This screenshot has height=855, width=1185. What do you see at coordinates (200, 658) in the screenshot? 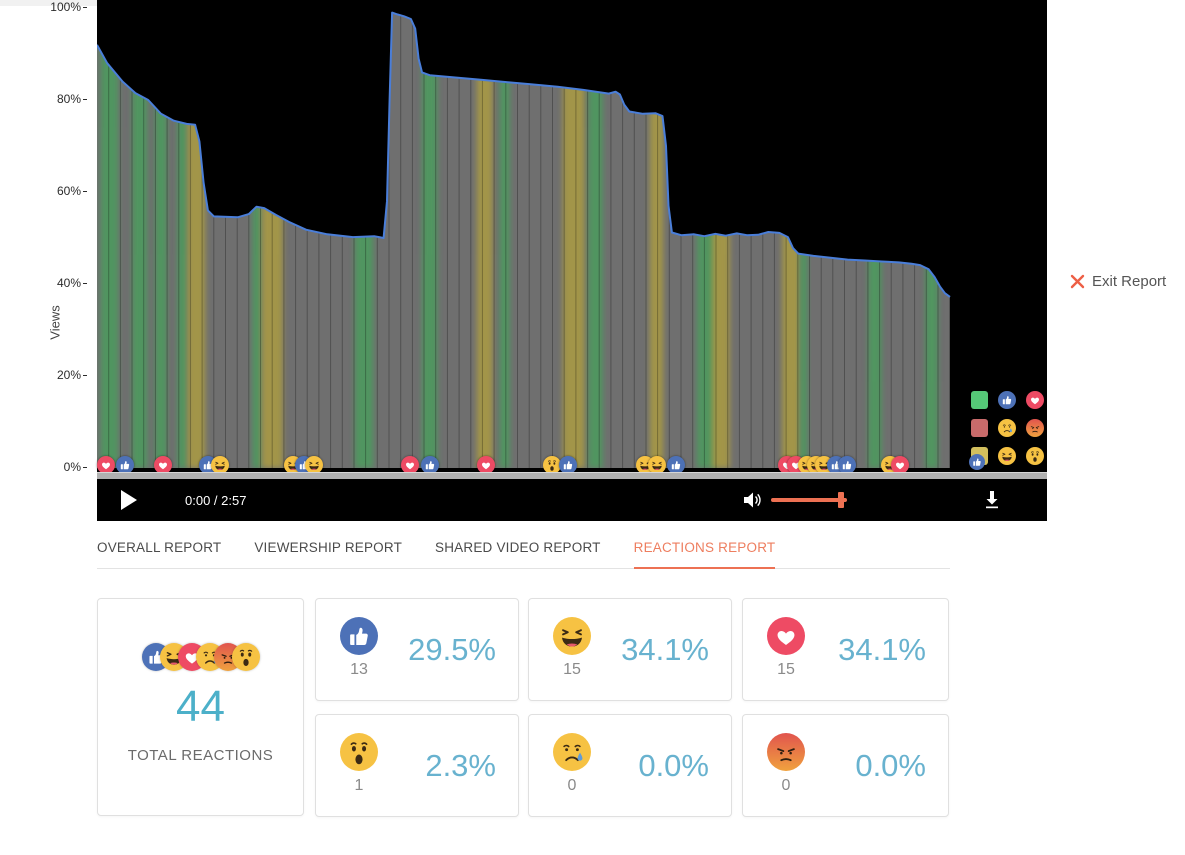
I see `reaction-emoji-cluster` at bounding box center [200, 658].